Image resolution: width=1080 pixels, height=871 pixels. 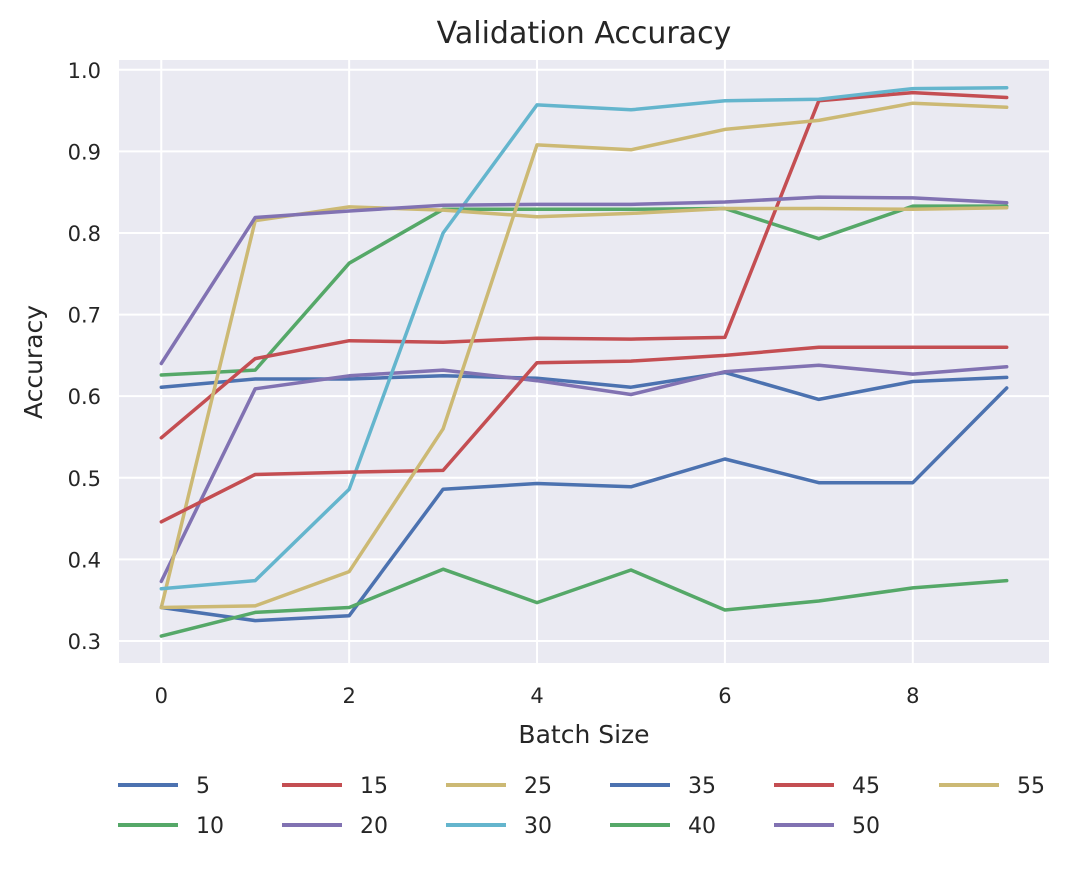 What do you see at coordinates (538, 826) in the screenshot?
I see `legend-label-30: 30` at bounding box center [538, 826].